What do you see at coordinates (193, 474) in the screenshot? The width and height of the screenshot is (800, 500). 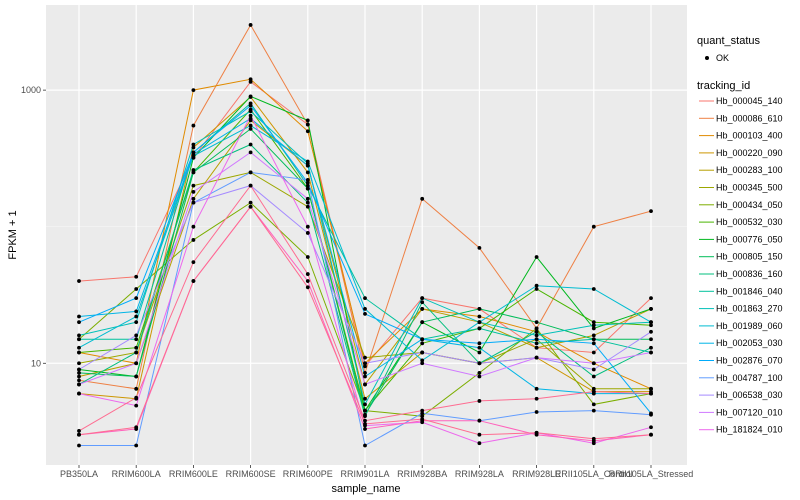 I see `x-tick-label: RRIM600LE` at bounding box center [193, 474].